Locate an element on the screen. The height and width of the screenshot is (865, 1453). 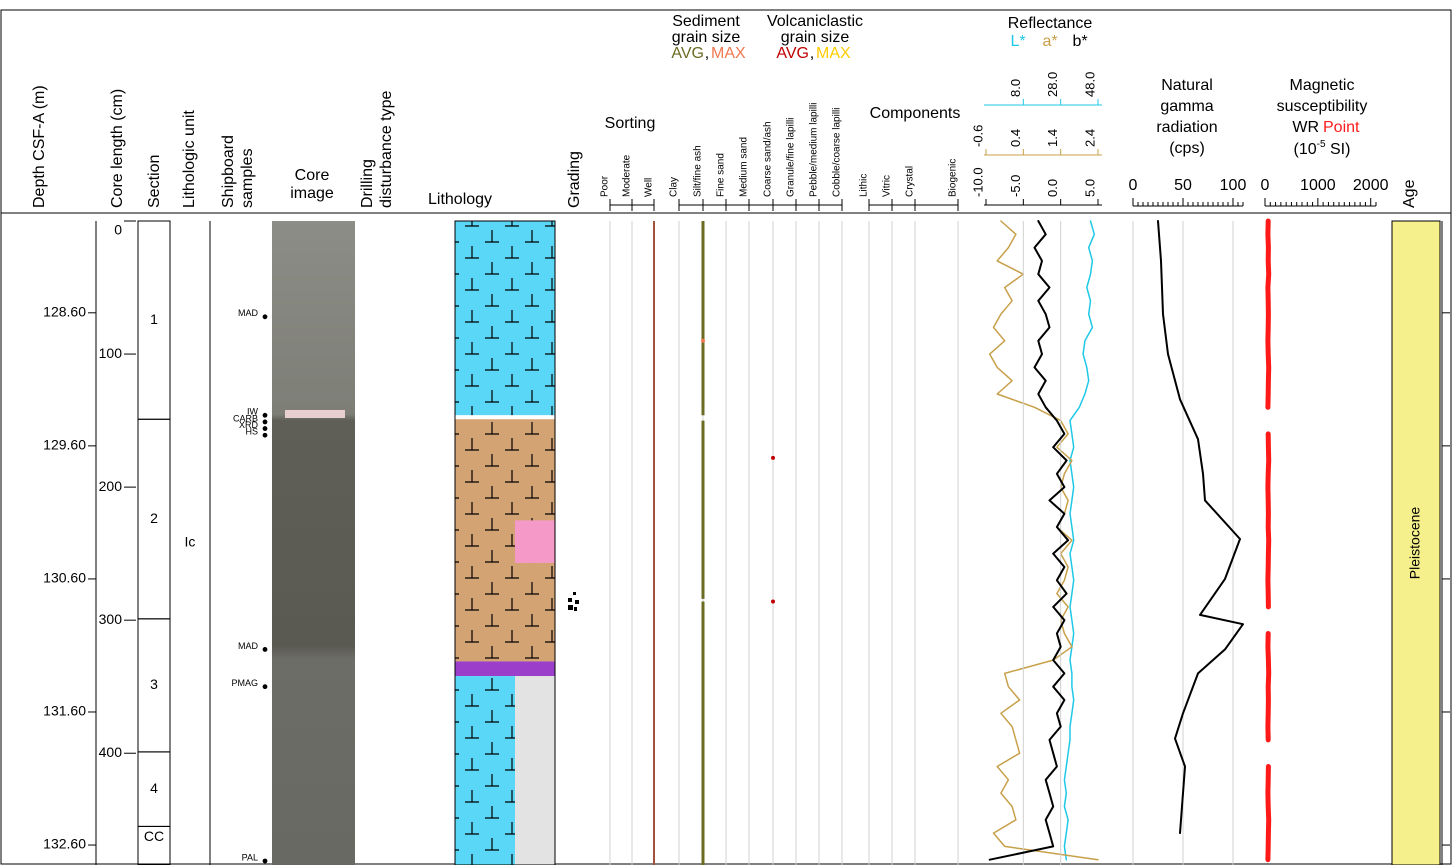
grain-legend: AVG is located at coordinates (792, 53).